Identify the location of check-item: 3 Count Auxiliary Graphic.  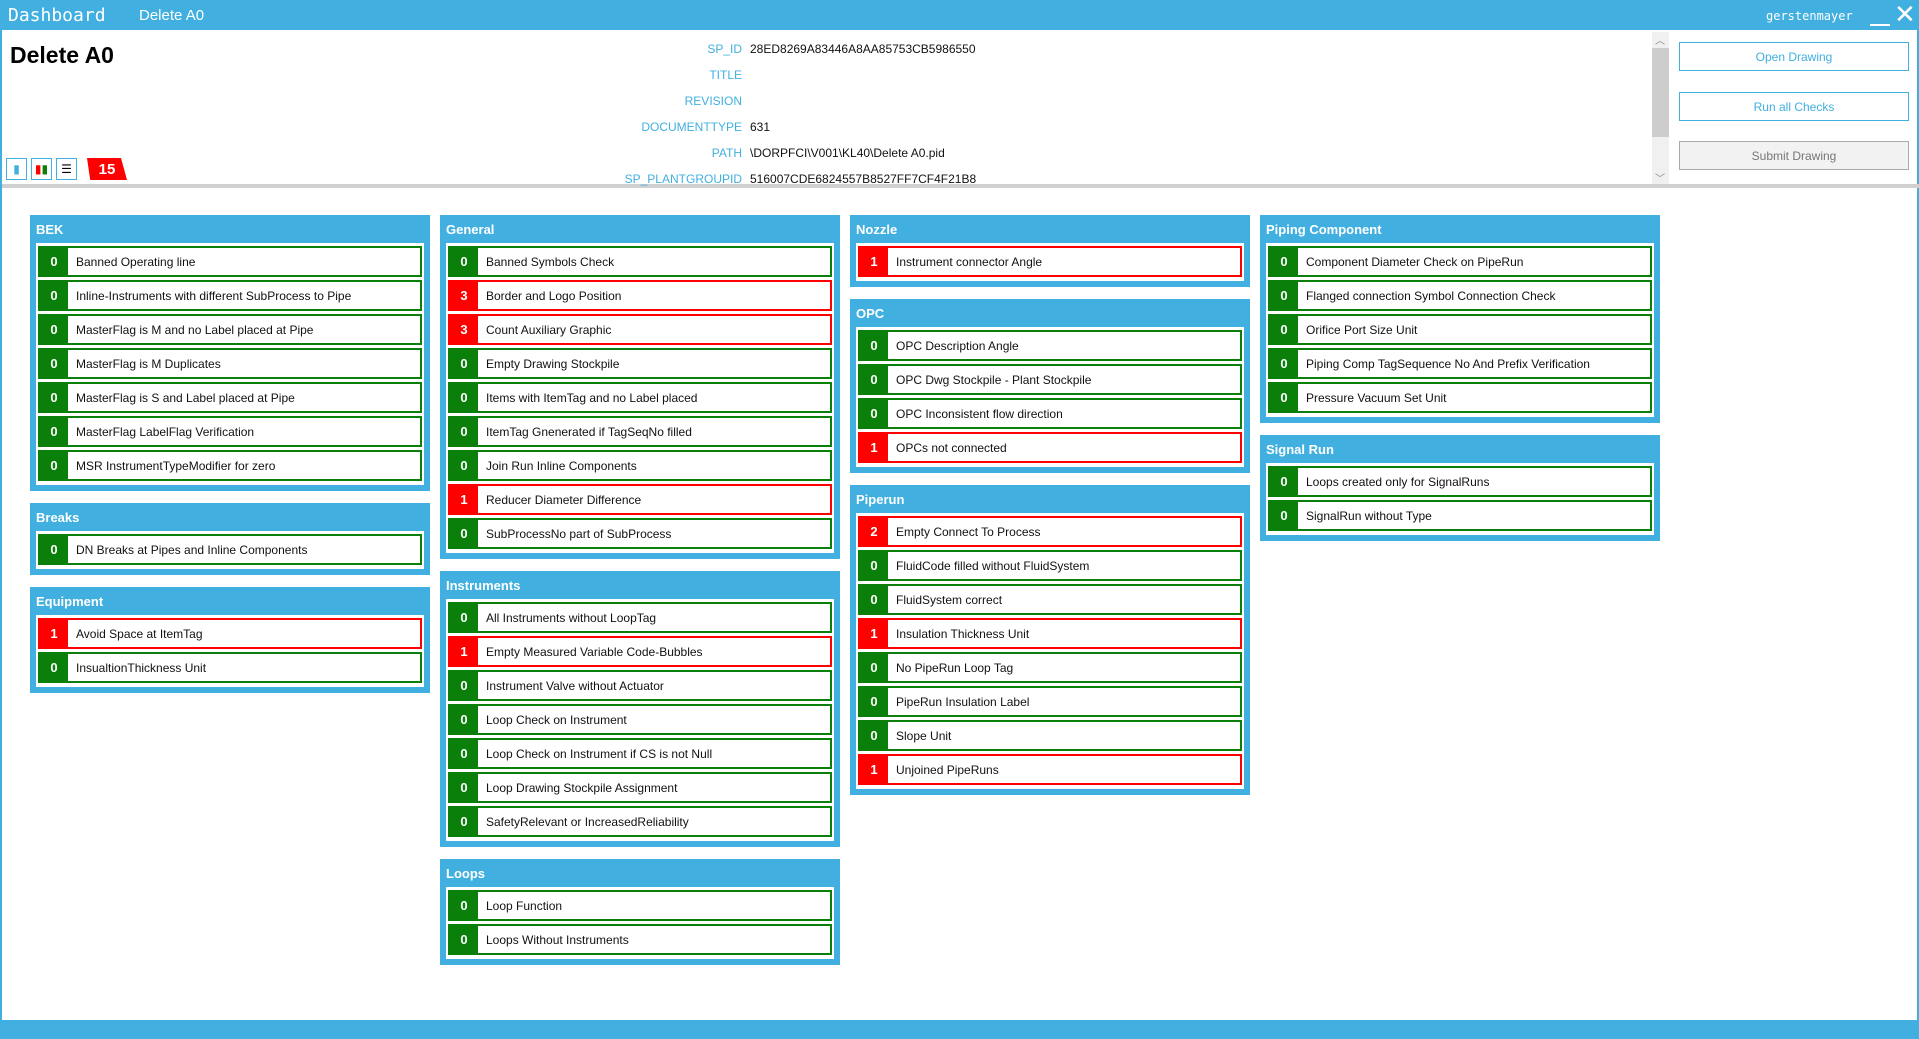
(640, 329).